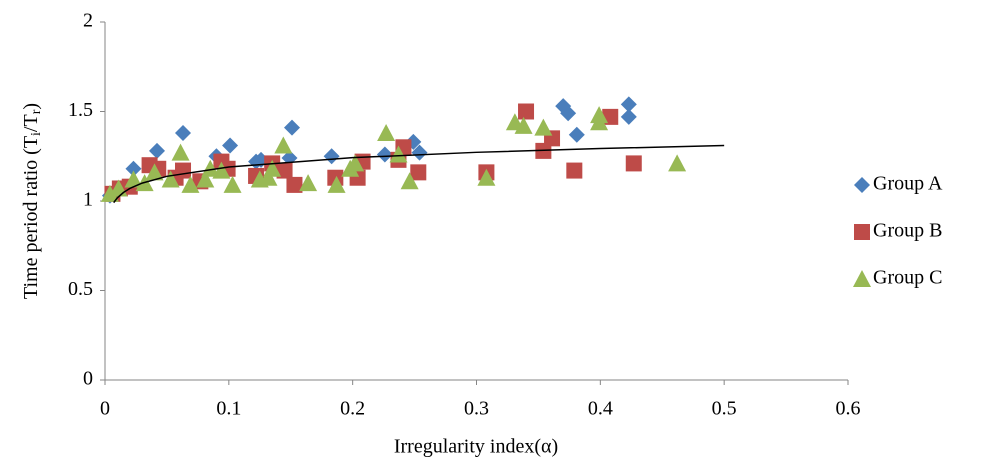 This screenshot has width=984, height=465. What do you see at coordinates (88, 200) in the screenshot?
I see `y-tick-label: 1` at bounding box center [88, 200].